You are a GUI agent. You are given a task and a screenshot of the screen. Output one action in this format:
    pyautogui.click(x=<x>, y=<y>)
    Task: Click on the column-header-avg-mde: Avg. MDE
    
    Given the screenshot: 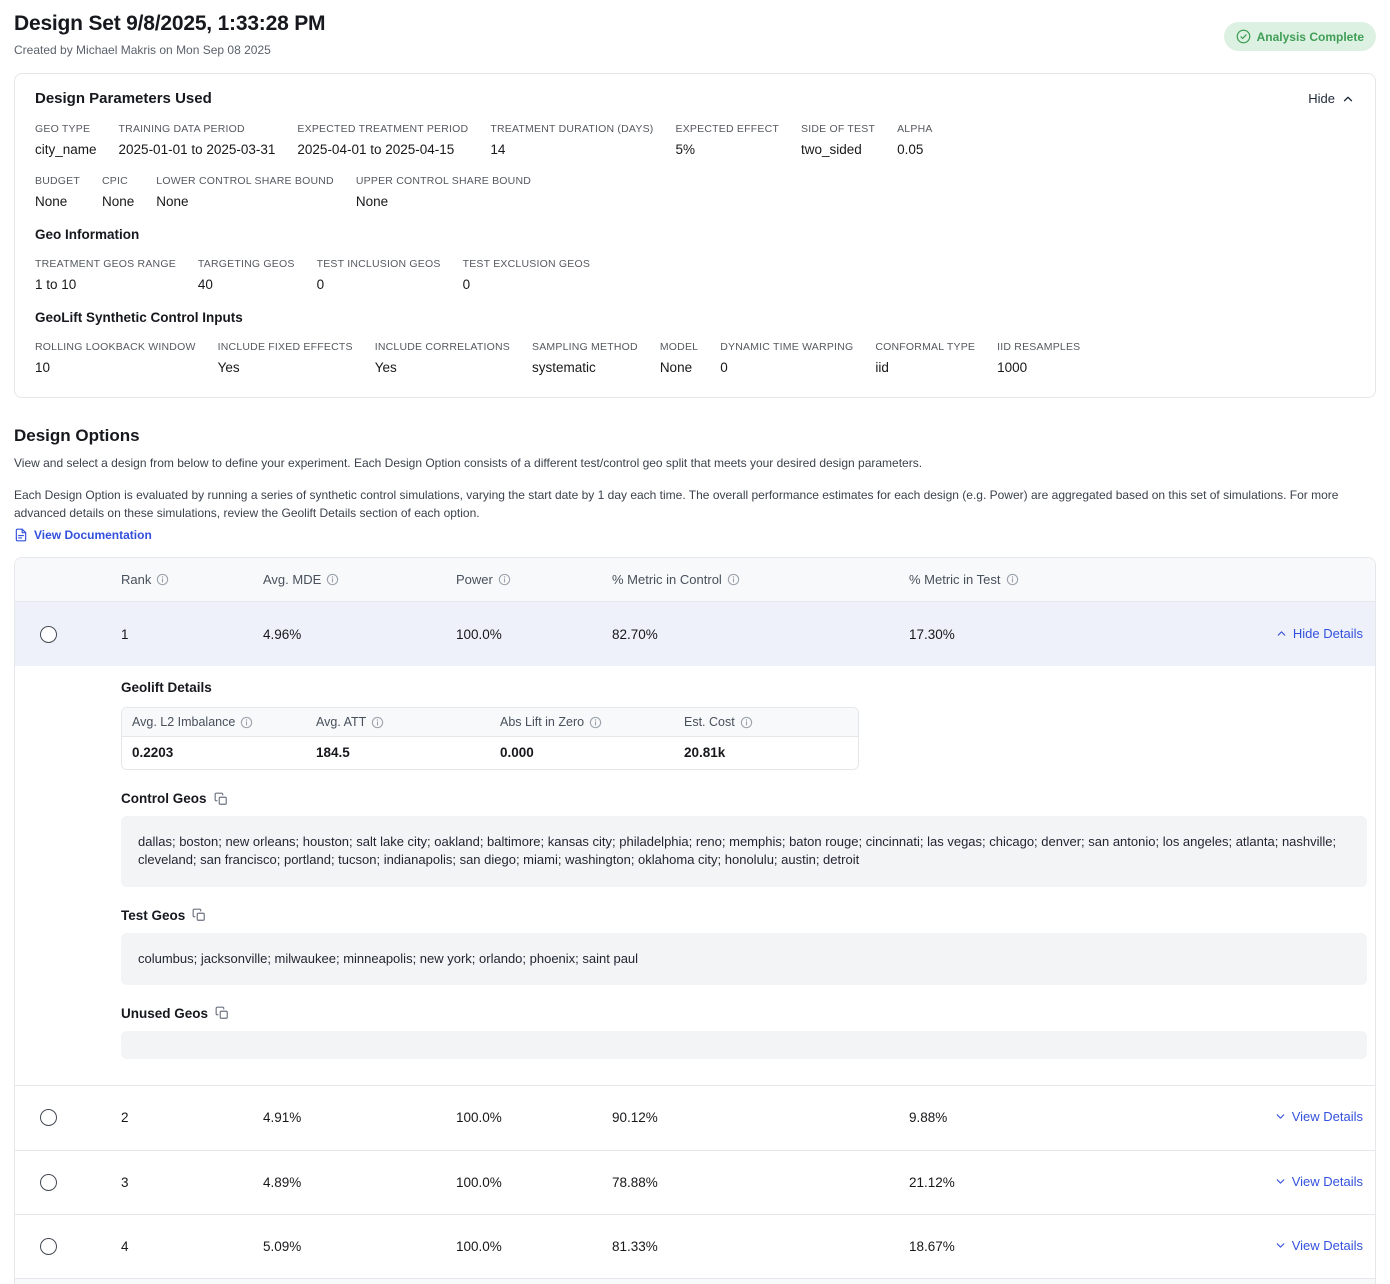 What is the action you would take?
    pyautogui.click(x=359, y=579)
    